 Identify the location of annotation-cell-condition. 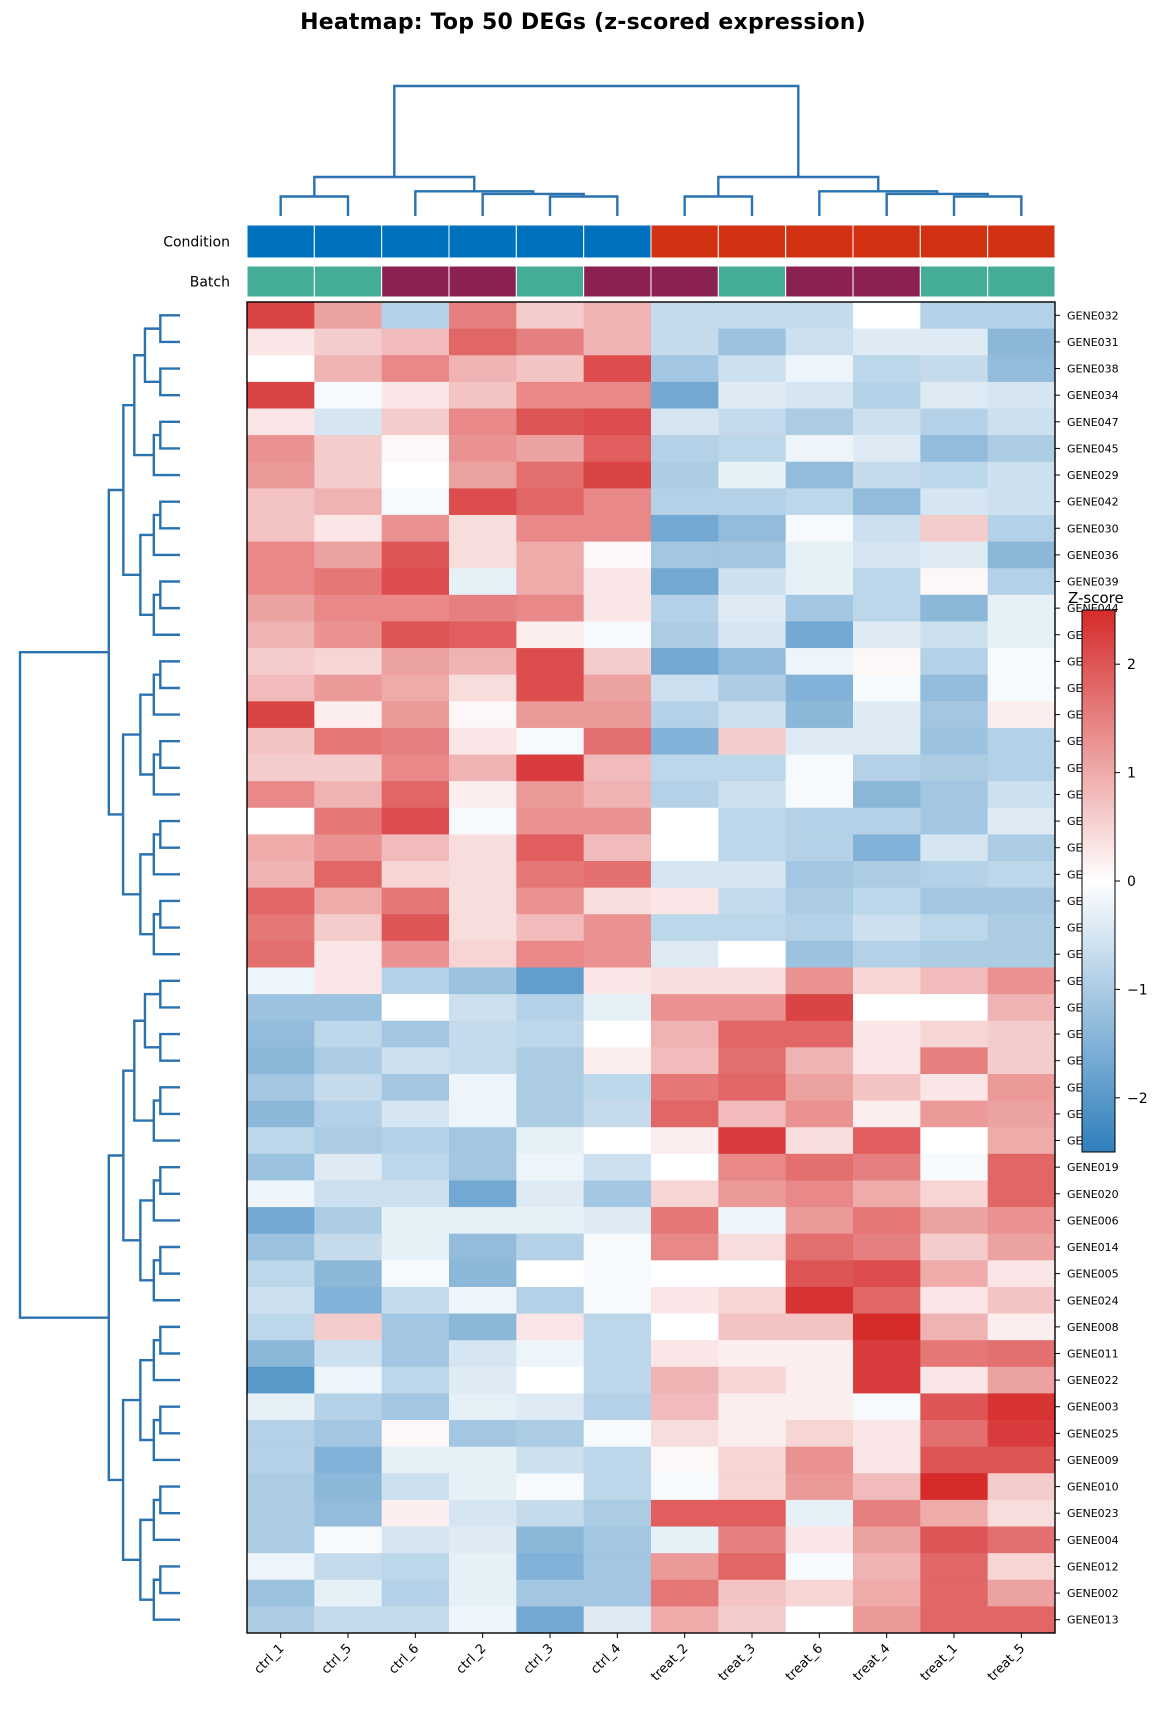
(617, 241).